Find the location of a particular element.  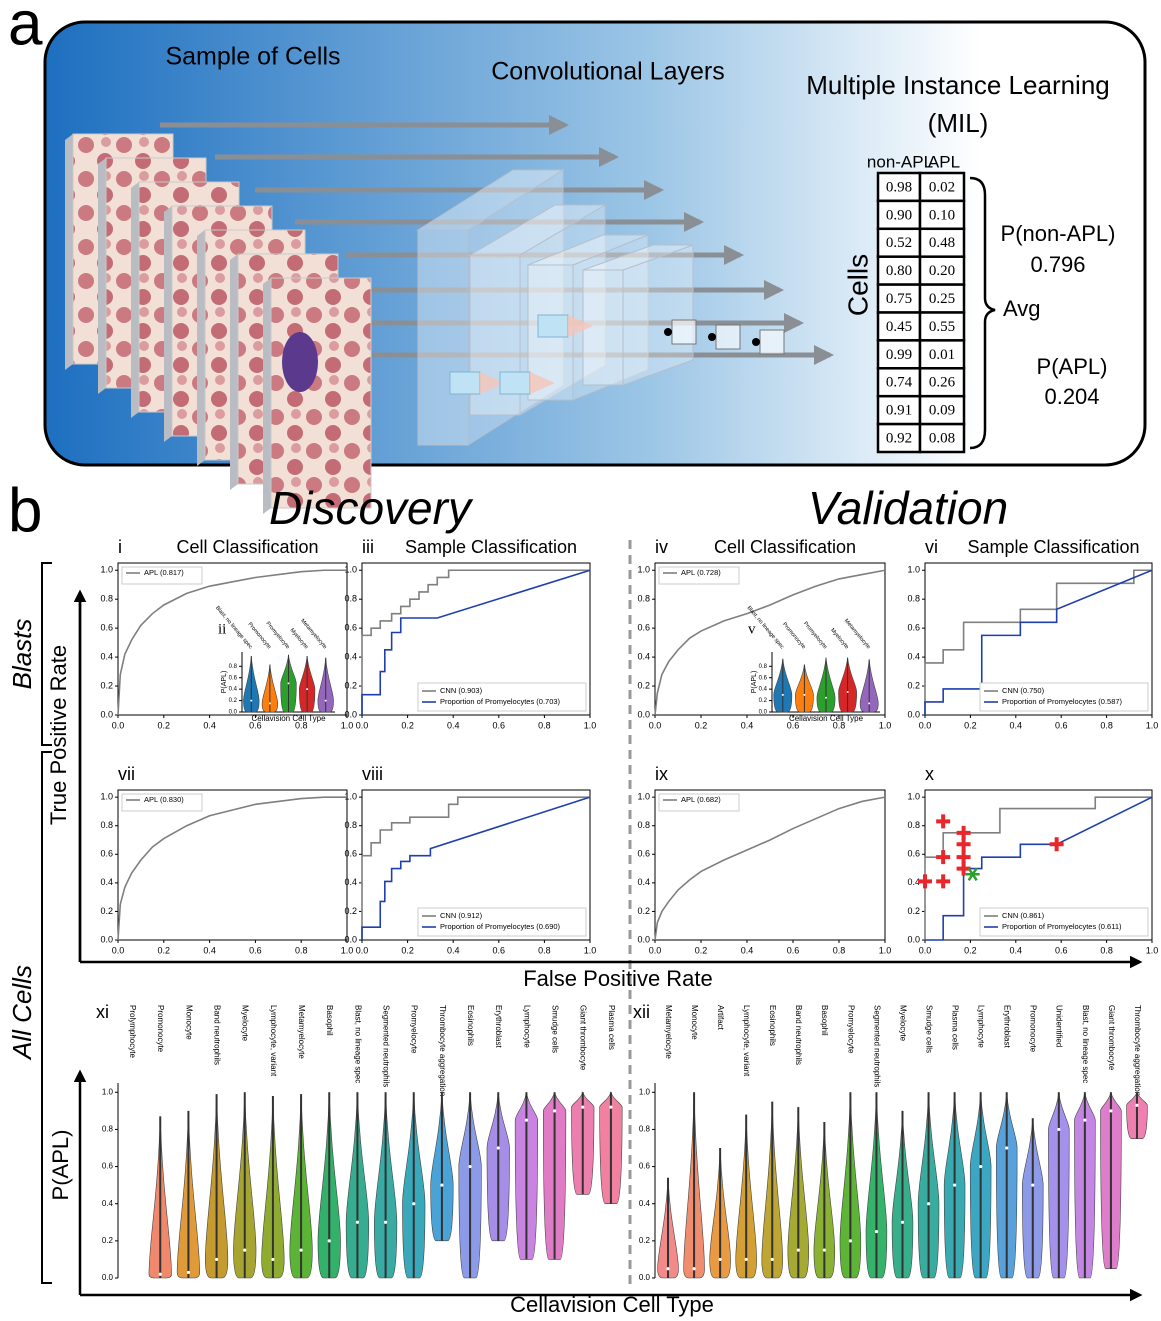

stage-title: Multiple Instance Learning is located at coordinates (958, 85).